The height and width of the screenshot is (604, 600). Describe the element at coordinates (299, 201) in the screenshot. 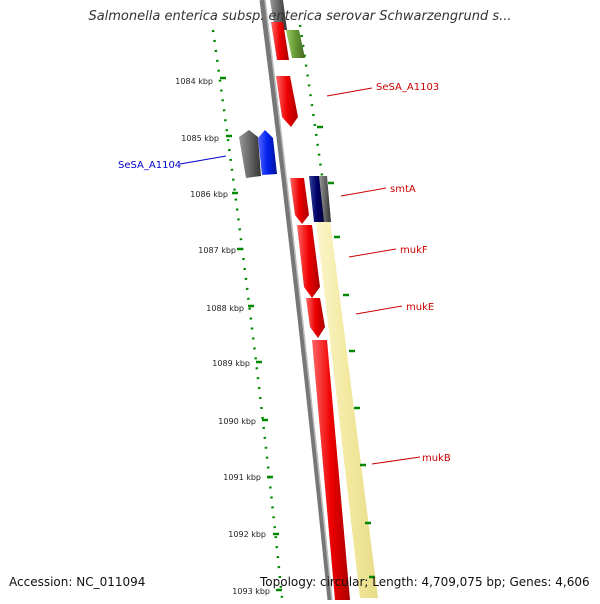

I see `gene-smtA` at that location.